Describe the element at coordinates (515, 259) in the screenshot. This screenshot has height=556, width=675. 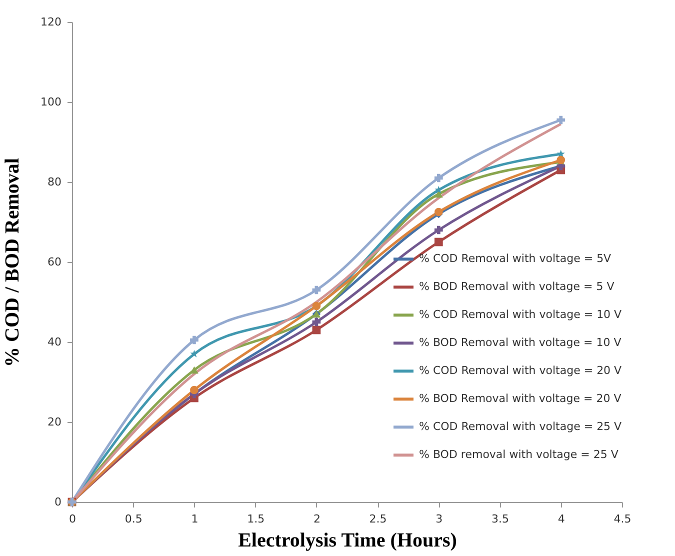
I see `legend-label: % COD Removal with voltage = 5V` at that location.